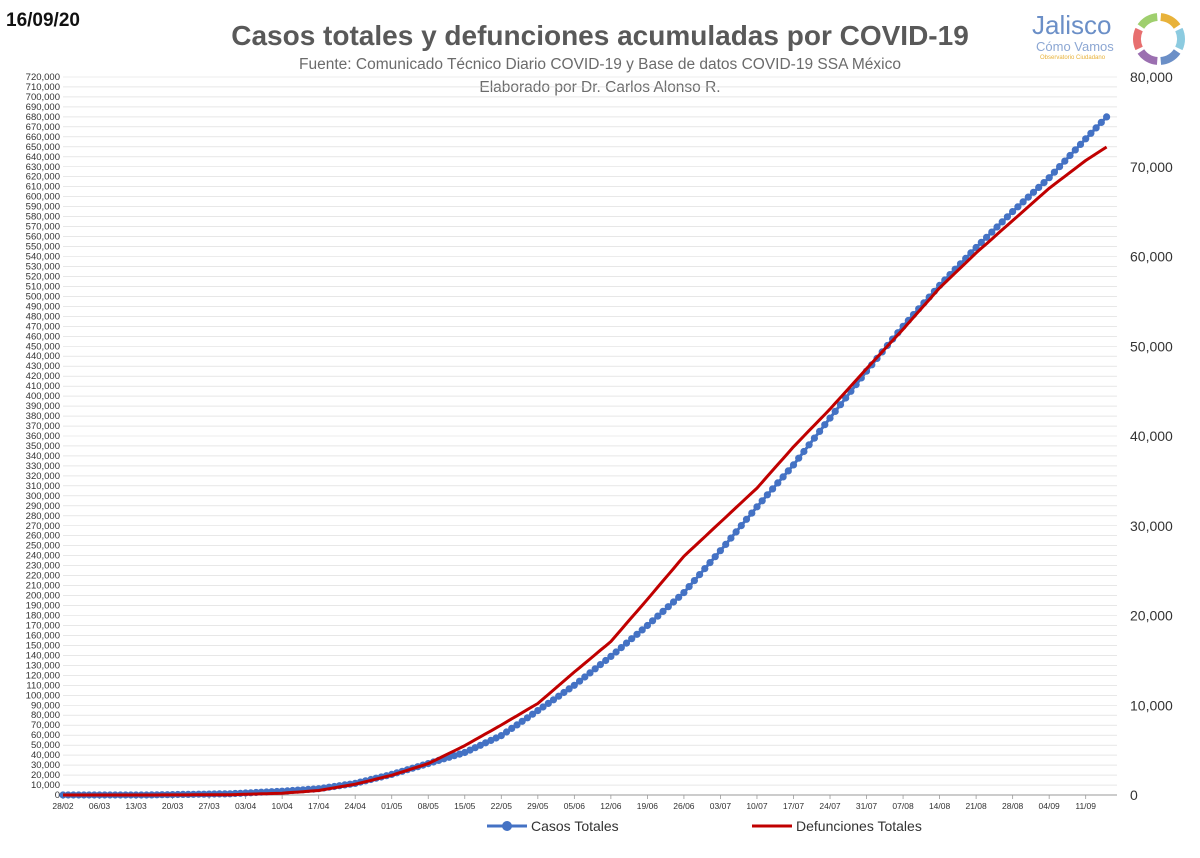 This screenshot has height=858, width=1200. Describe the element at coordinates (611, 806) in the screenshot. I see `x-tick-label: 12/06` at that location.